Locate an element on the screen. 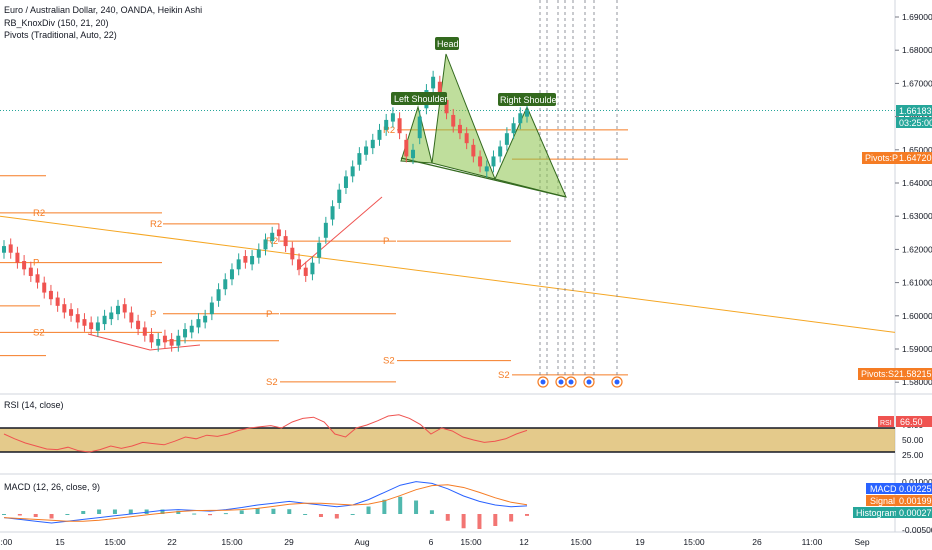 This screenshot has height=550, width=932. signal-value-badge is located at coordinates (914, 500).